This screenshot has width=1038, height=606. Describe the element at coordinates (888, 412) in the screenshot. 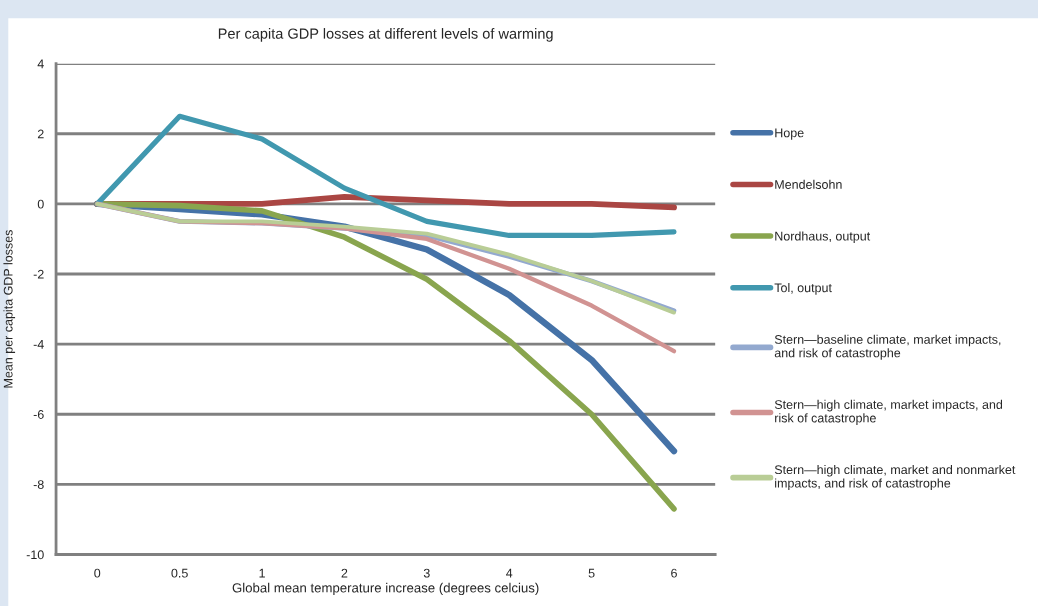

I see `legend-label: Stern—high climate, market impacts, and risk of catastrophe` at that location.